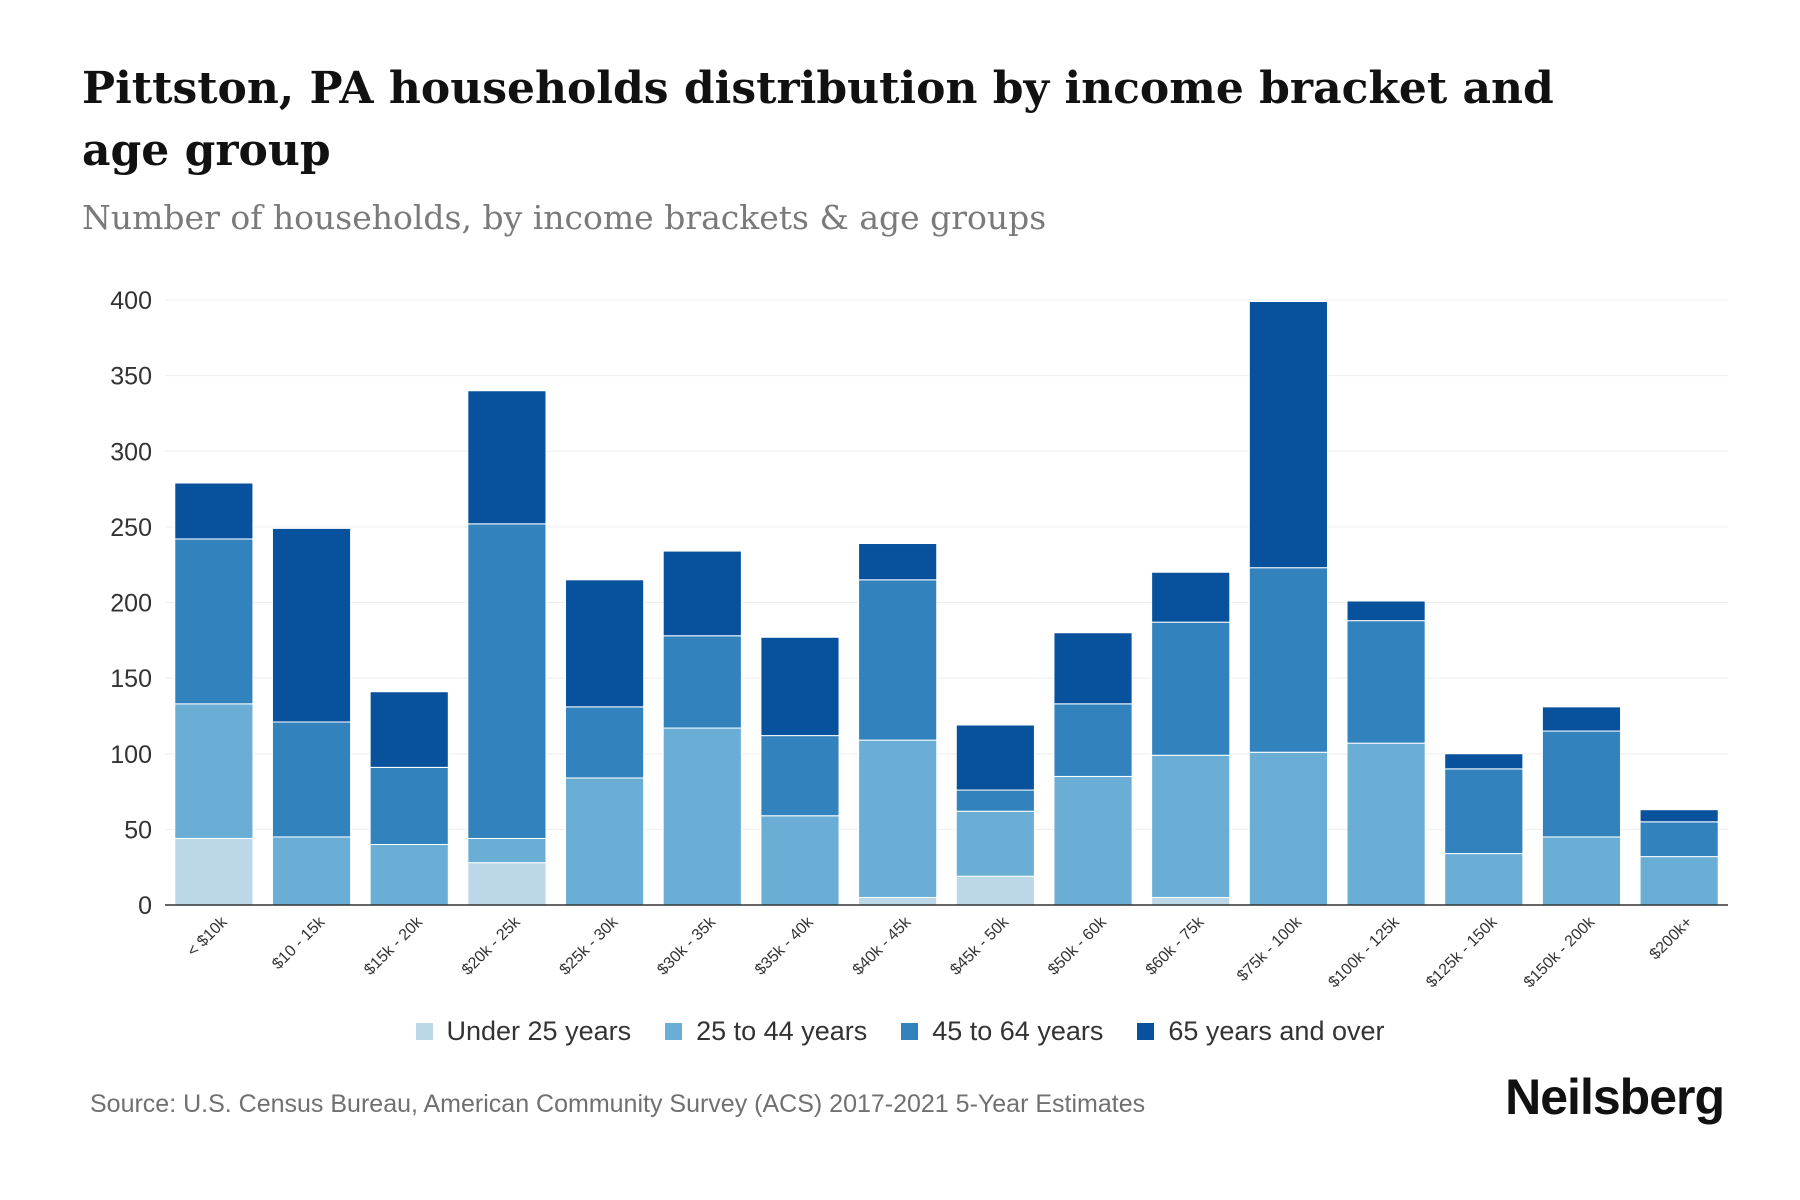  I want to click on x-tick-label-1: $10 - 15k, so click(299, 943).